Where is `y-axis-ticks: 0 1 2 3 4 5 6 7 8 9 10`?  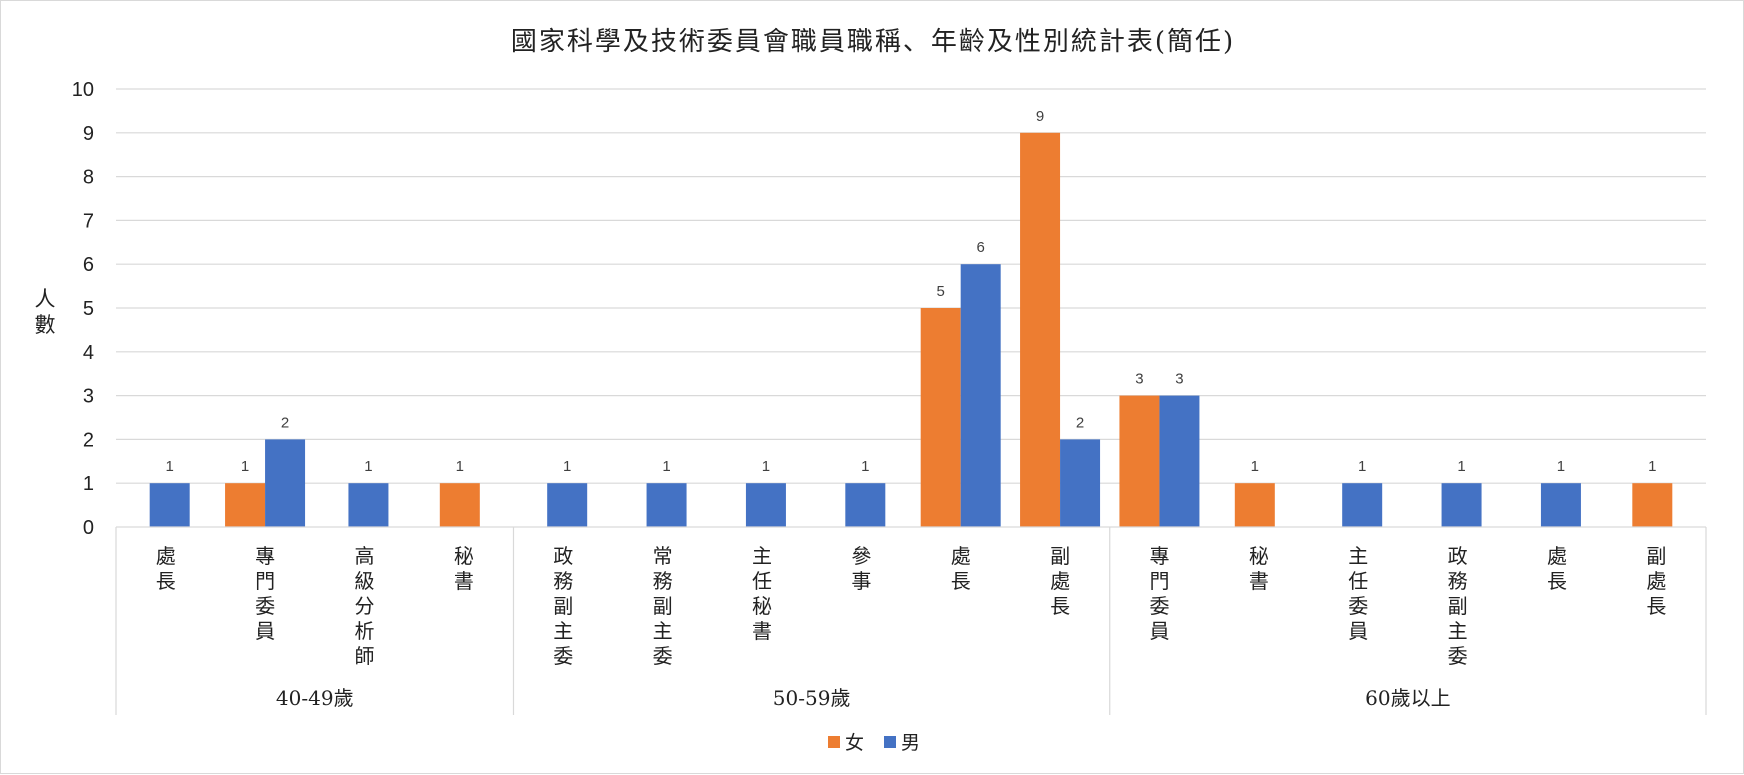
y-axis-ticks: 0 1 2 3 4 5 6 7 8 9 10 is located at coordinates (83, 309).